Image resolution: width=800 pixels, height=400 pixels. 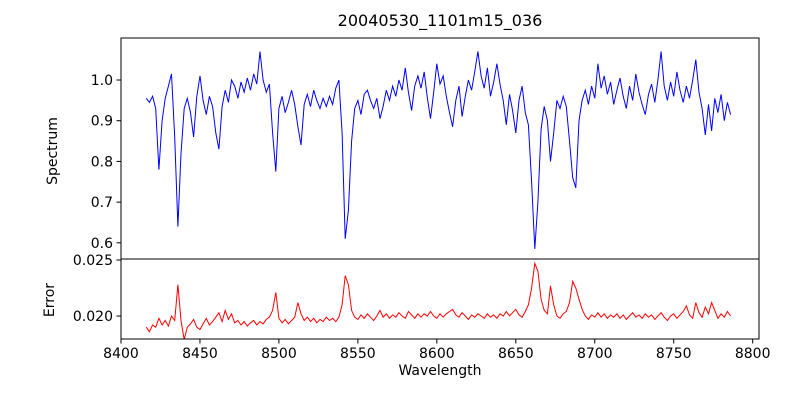 What do you see at coordinates (358, 354) in the screenshot?
I see `xtick-label: 8550` at bounding box center [358, 354].